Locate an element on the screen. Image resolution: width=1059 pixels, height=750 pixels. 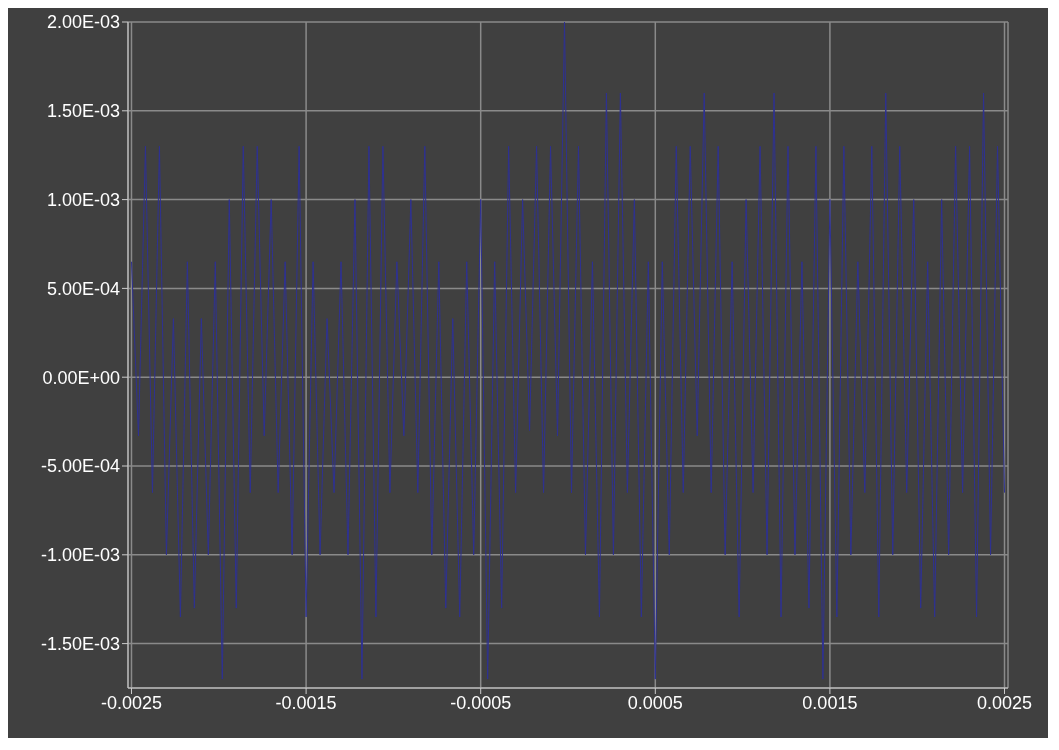
x-tick-label: -0.0005 is located at coordinates (481, 702).